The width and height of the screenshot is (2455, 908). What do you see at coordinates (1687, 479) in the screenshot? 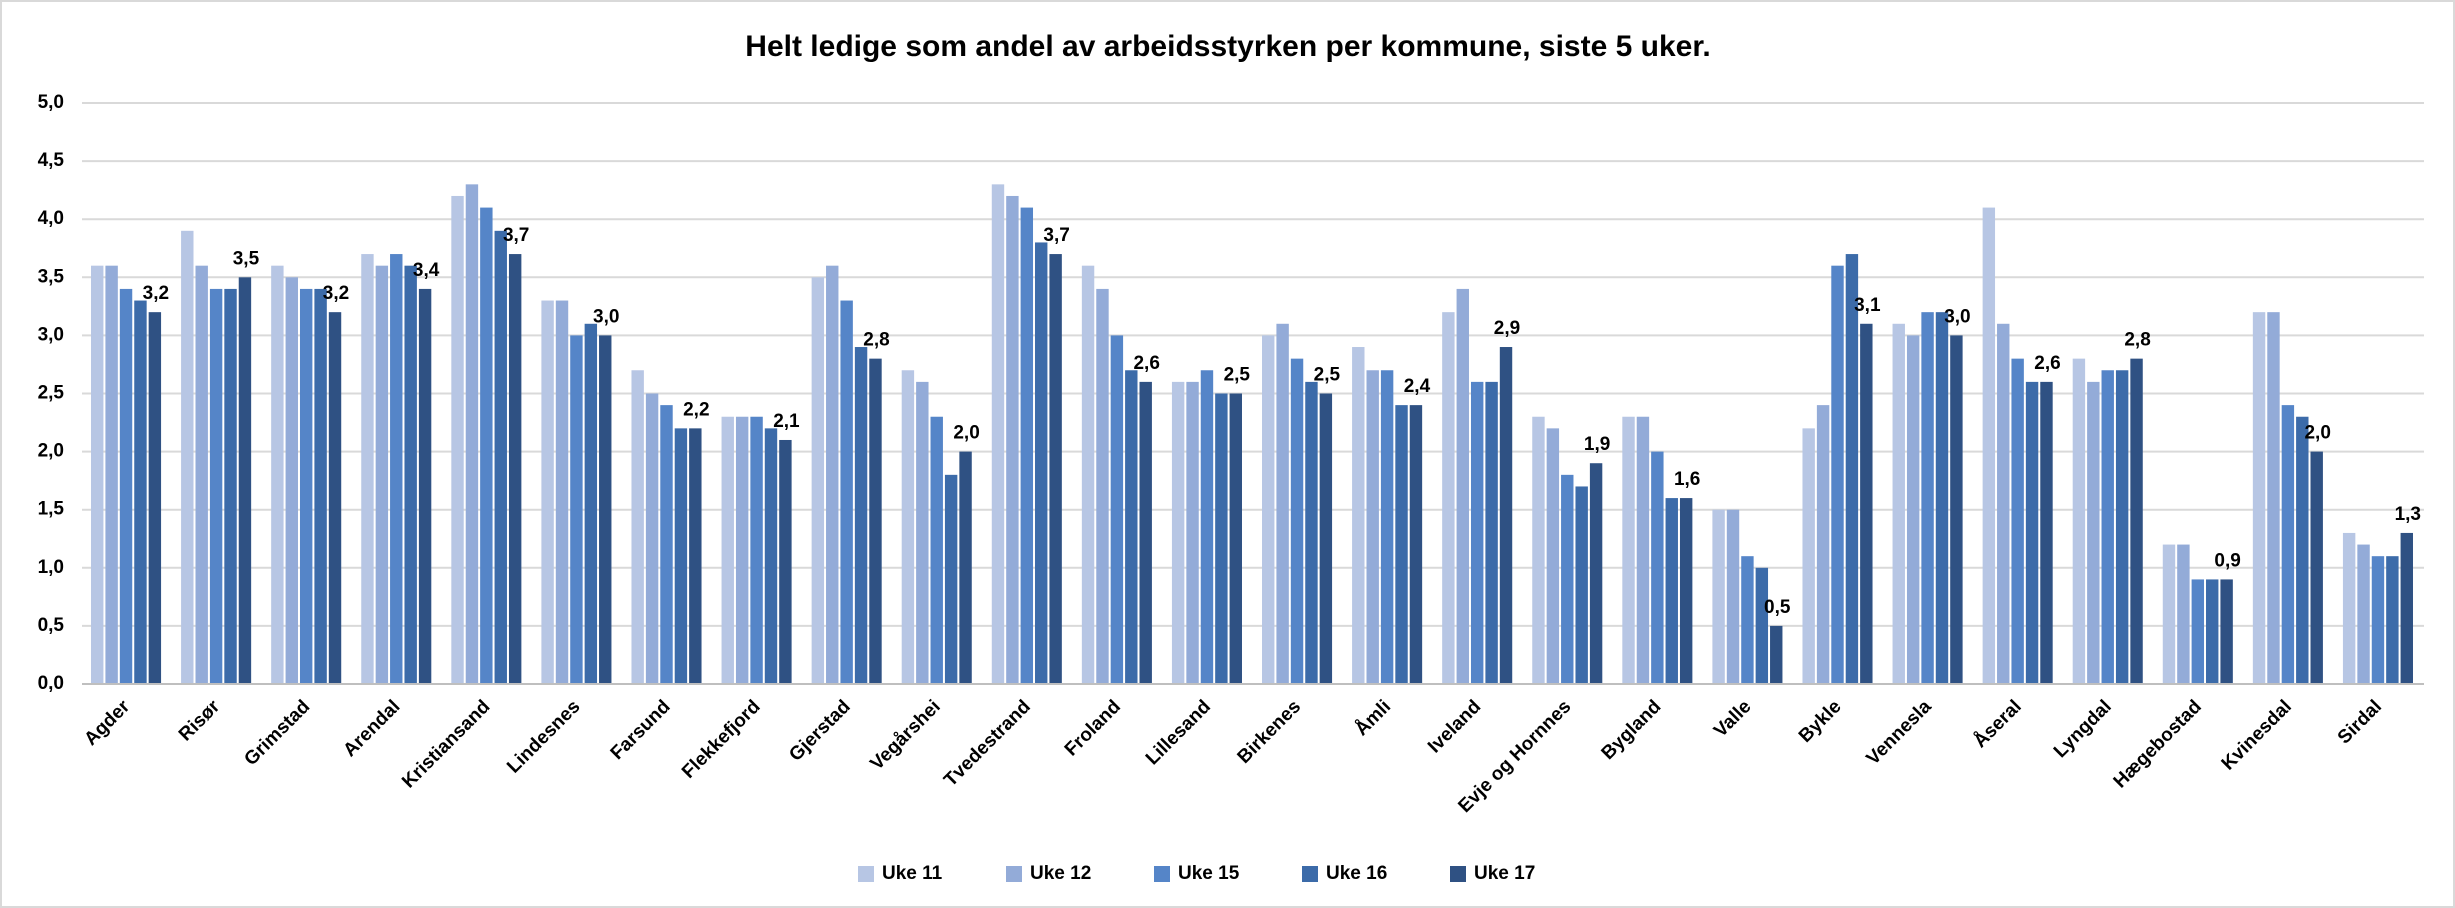
I see `data-label: 1,6` at bounding box center [1687, 479].